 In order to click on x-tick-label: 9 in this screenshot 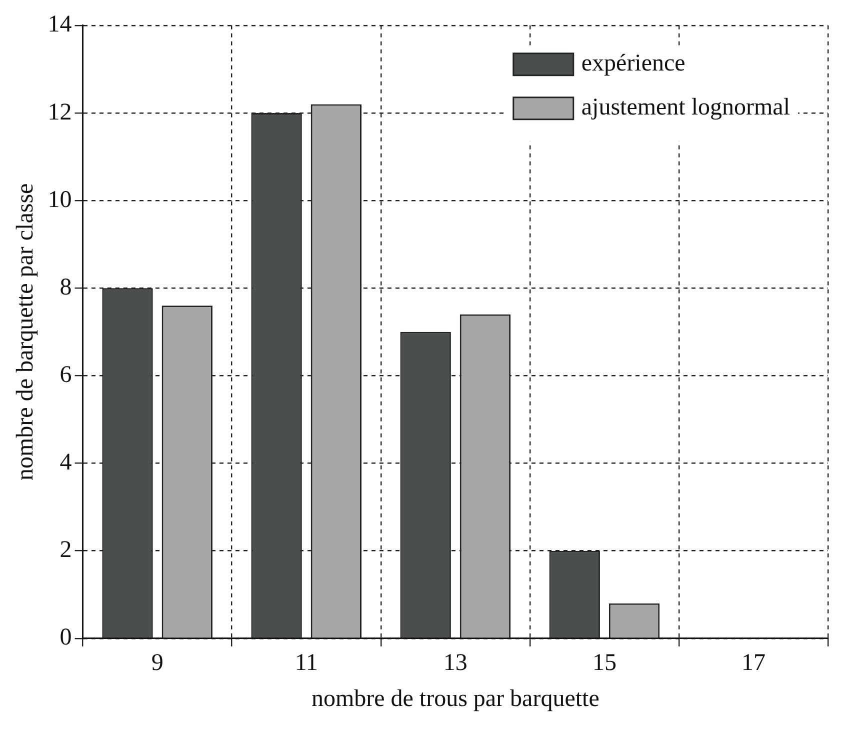, I will do `click(157, 663)`.